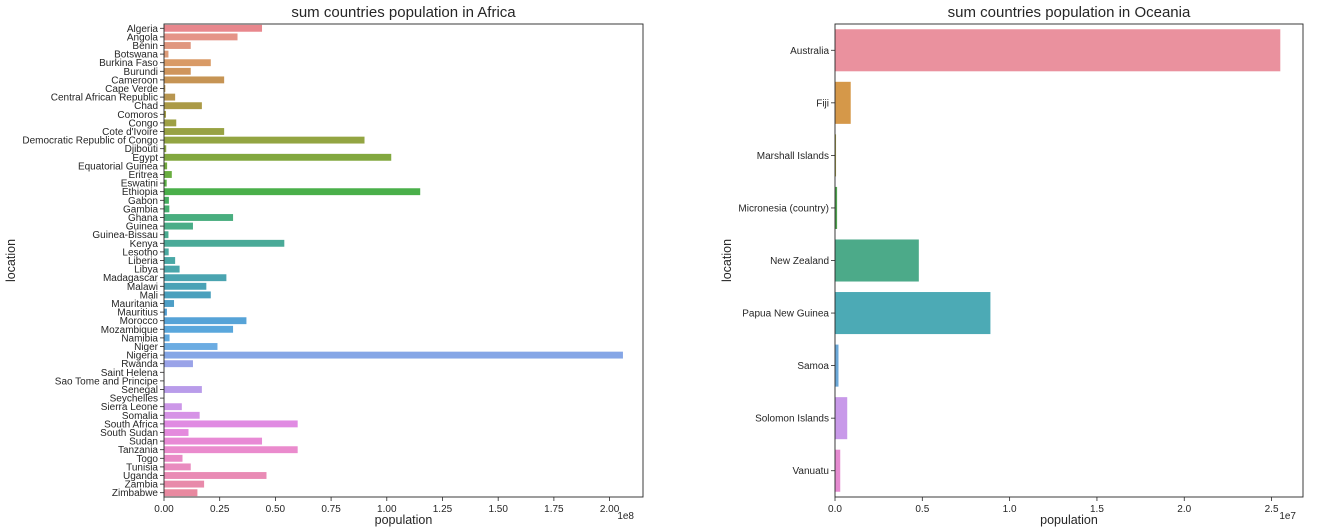 This screenshot has height=532, width=1323. What do you see at coordinates (145, 46) in the screenshot?
I see `y-tick-label: Benin` at bounding box center [145, 46].